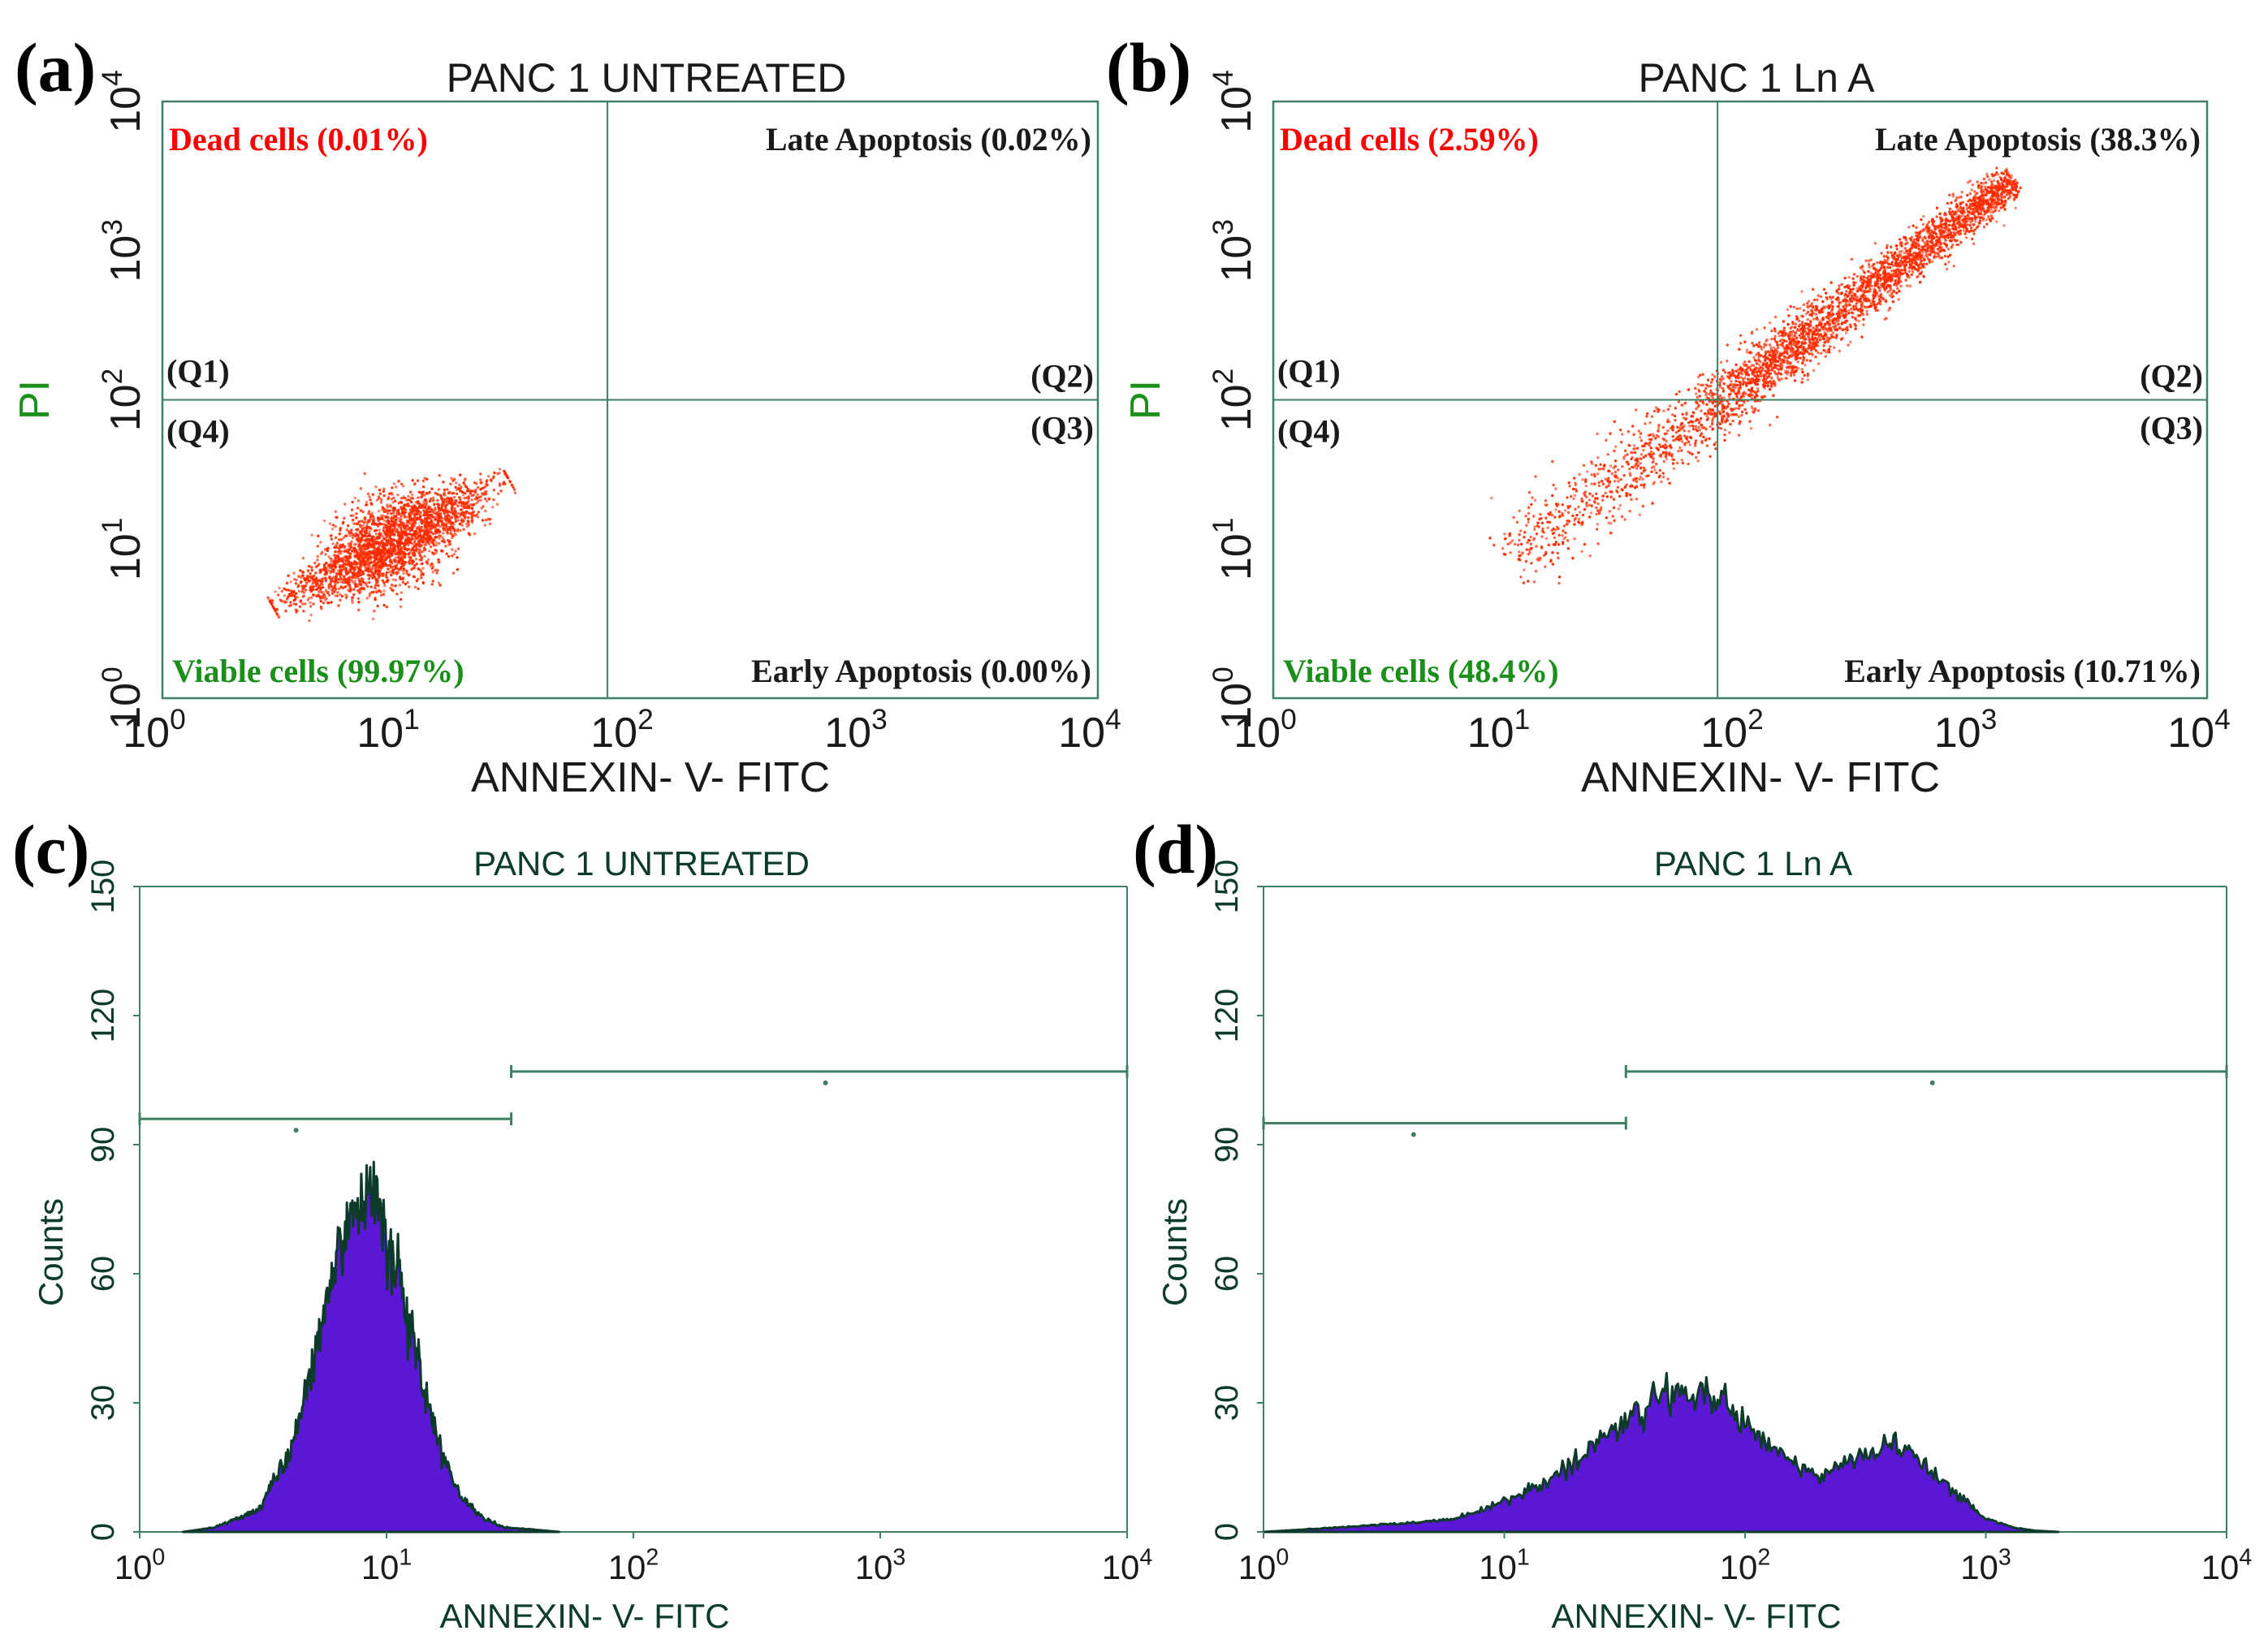 This screenshot has width=2268, height=1648. What do you see at coordinates (318, 671) in the screenshot?
I see `viable-cells-label: Viable cells (99.97%)` at bounding box center [318, 671].